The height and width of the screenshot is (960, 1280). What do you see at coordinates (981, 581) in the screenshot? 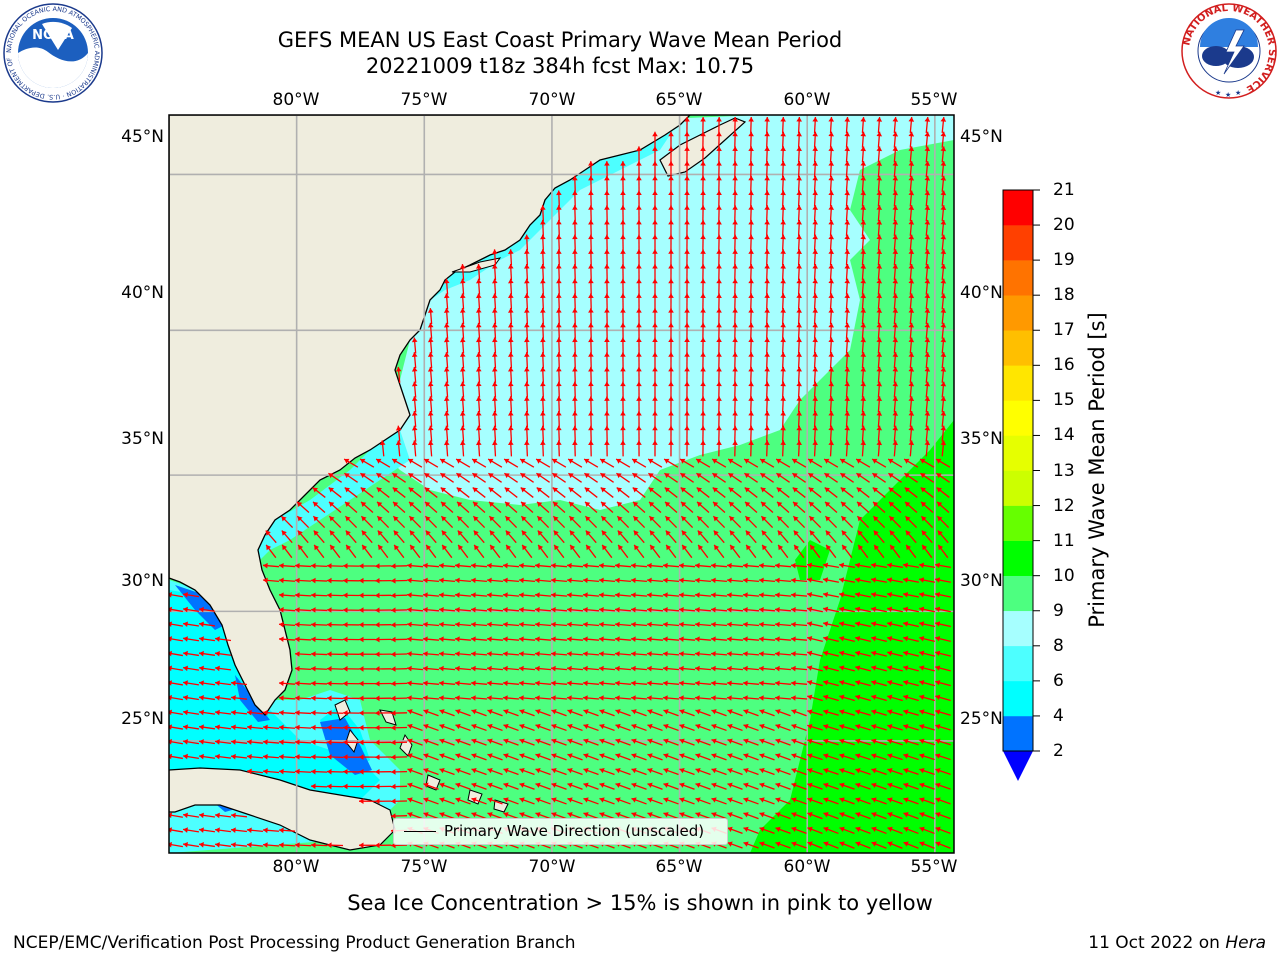
I see `lat-label-right-30n: 30°N` at bounding box center [981, 581].